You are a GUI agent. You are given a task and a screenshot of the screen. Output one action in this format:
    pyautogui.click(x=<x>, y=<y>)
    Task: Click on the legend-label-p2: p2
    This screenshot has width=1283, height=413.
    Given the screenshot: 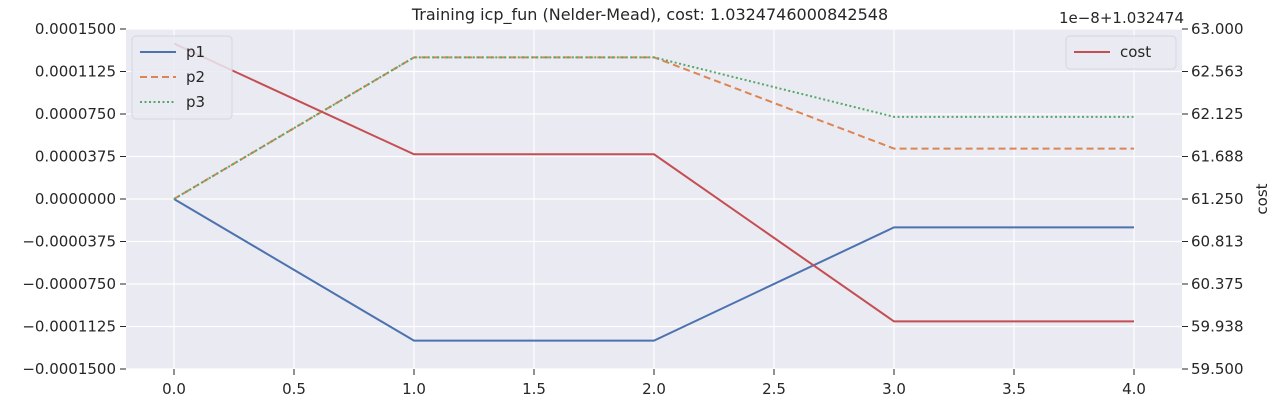 What is the action you would take?
    pyautogui.click(x=195, y=77)
    